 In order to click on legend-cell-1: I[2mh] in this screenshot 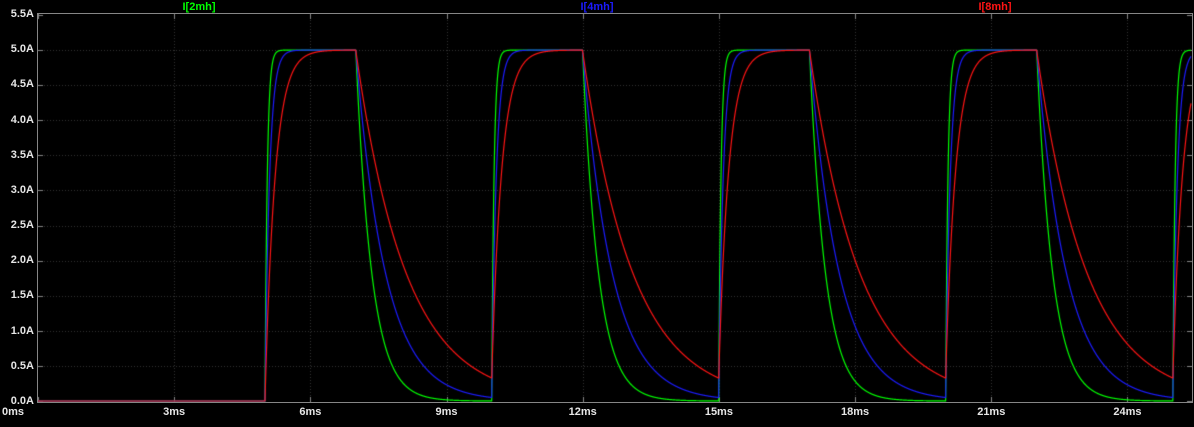, I will do `click(199, 7)`.